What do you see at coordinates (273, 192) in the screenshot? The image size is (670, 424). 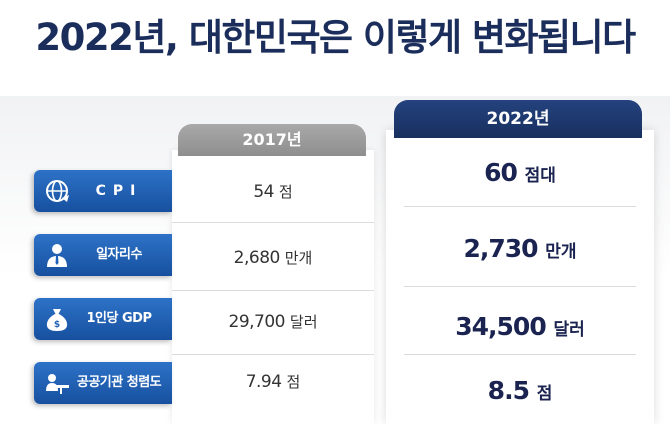 I see `value-2017-cpi: 54 점` at bounding box center [273, 192].